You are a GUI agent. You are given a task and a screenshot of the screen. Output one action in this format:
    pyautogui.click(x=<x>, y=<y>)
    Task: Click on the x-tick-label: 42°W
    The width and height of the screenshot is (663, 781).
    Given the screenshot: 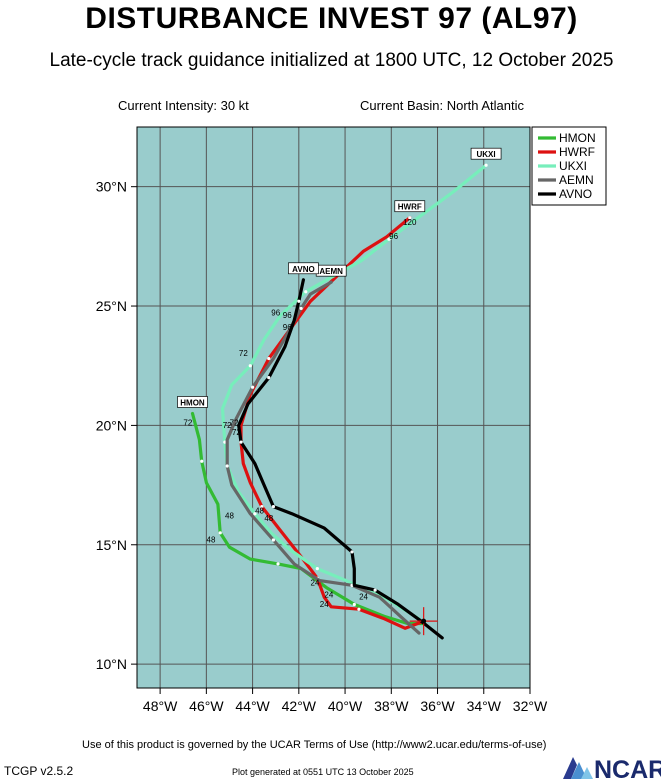 What is the action you would take?
    pyautogui.click(x=299, y=706)
    